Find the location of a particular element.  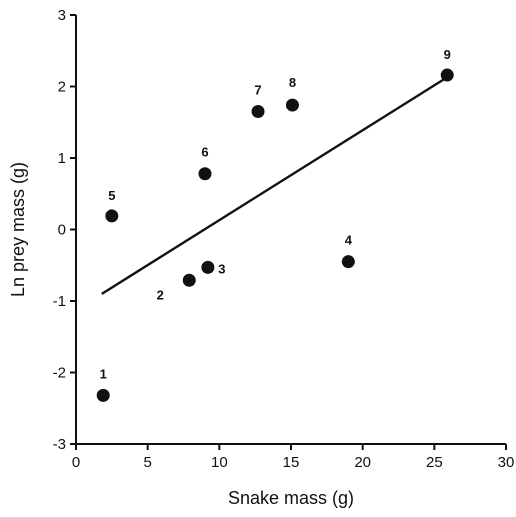

x-tick-label: 20 is located at coordinates (362, 462).